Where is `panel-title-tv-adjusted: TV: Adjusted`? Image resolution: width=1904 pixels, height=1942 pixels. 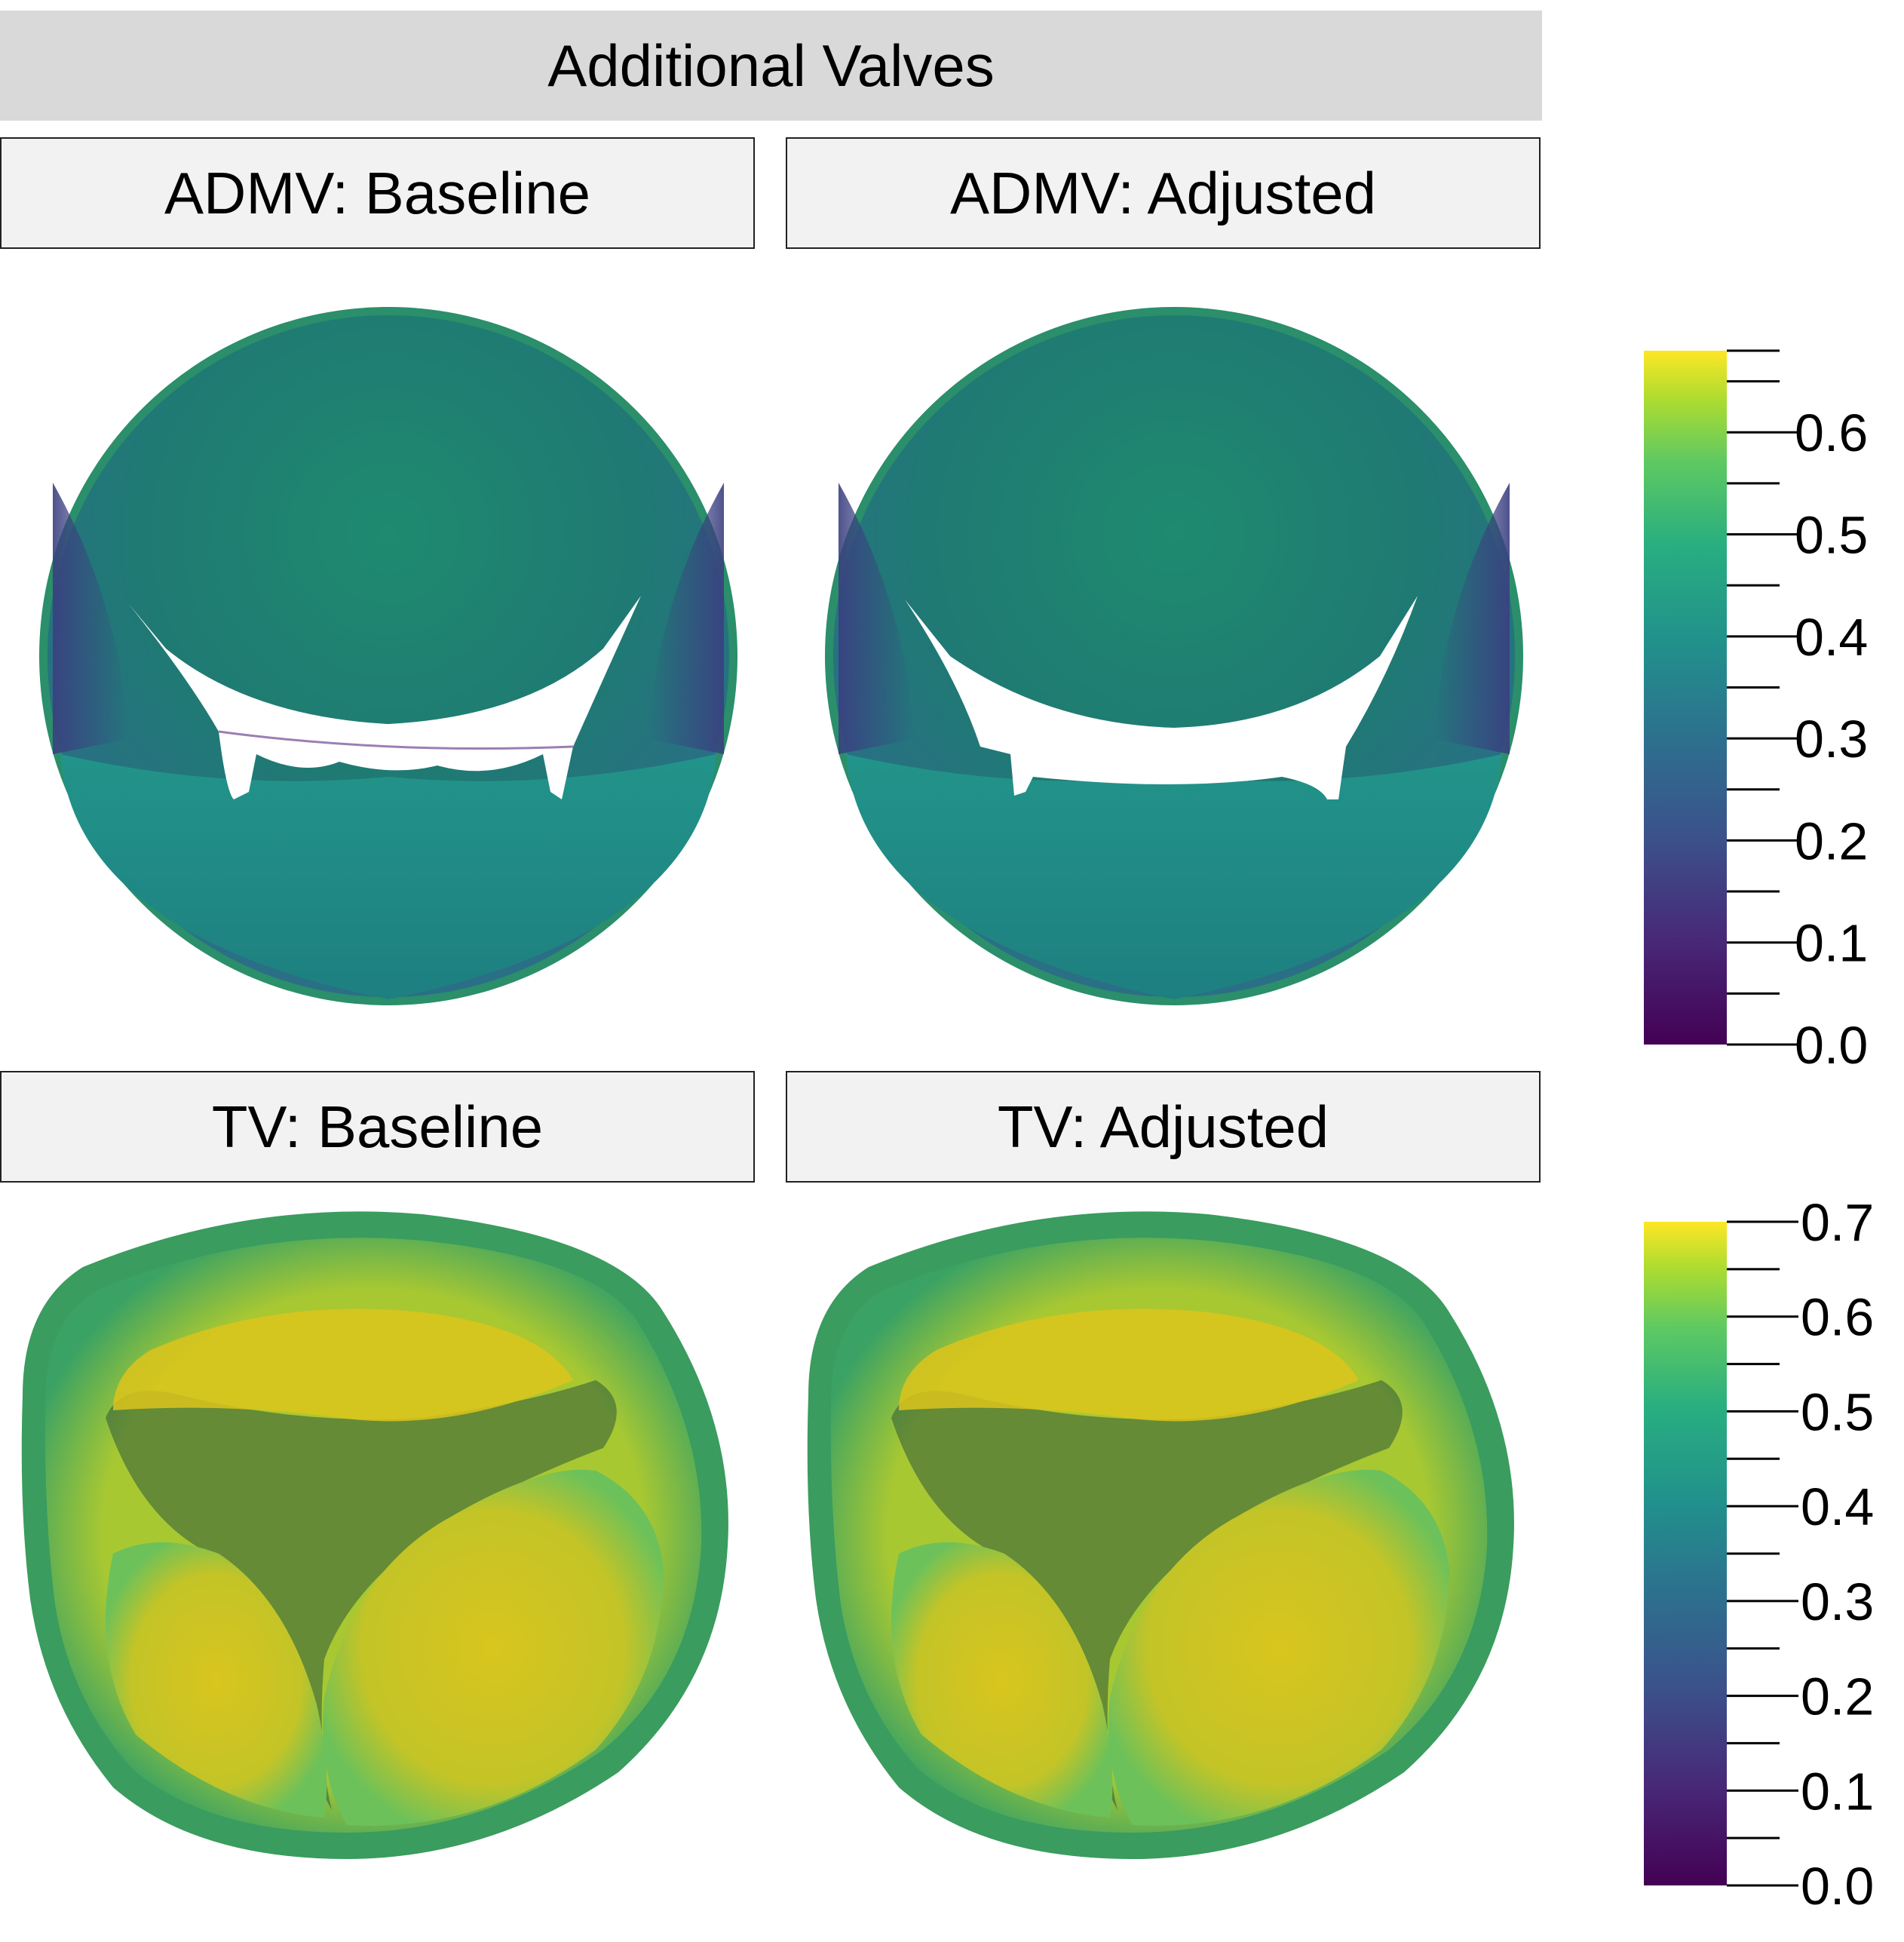 panel-title-tv-adjusted: TV: Adjusted is located at coordinates (1163, 1127).